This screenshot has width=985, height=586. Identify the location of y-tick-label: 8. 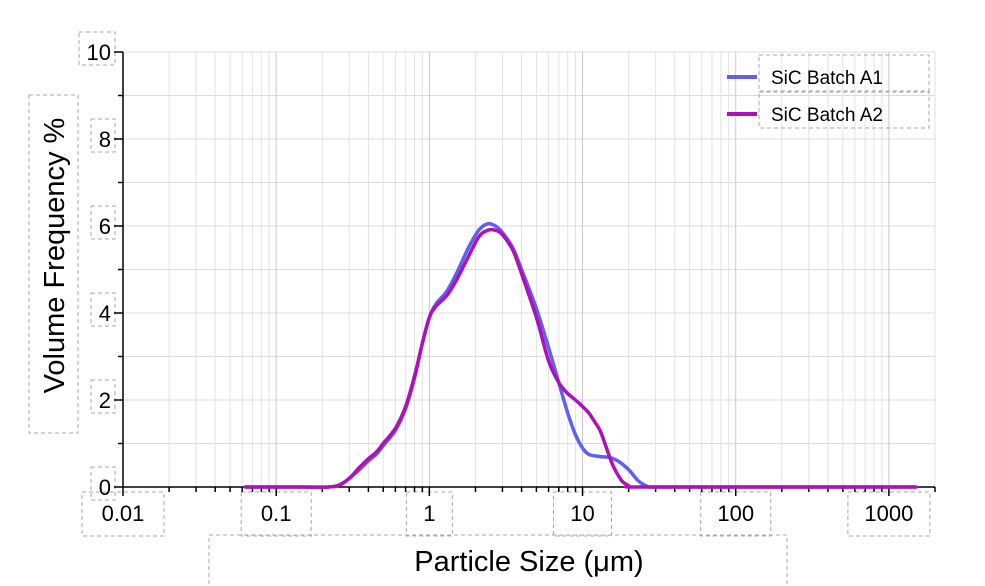
(105, 139).